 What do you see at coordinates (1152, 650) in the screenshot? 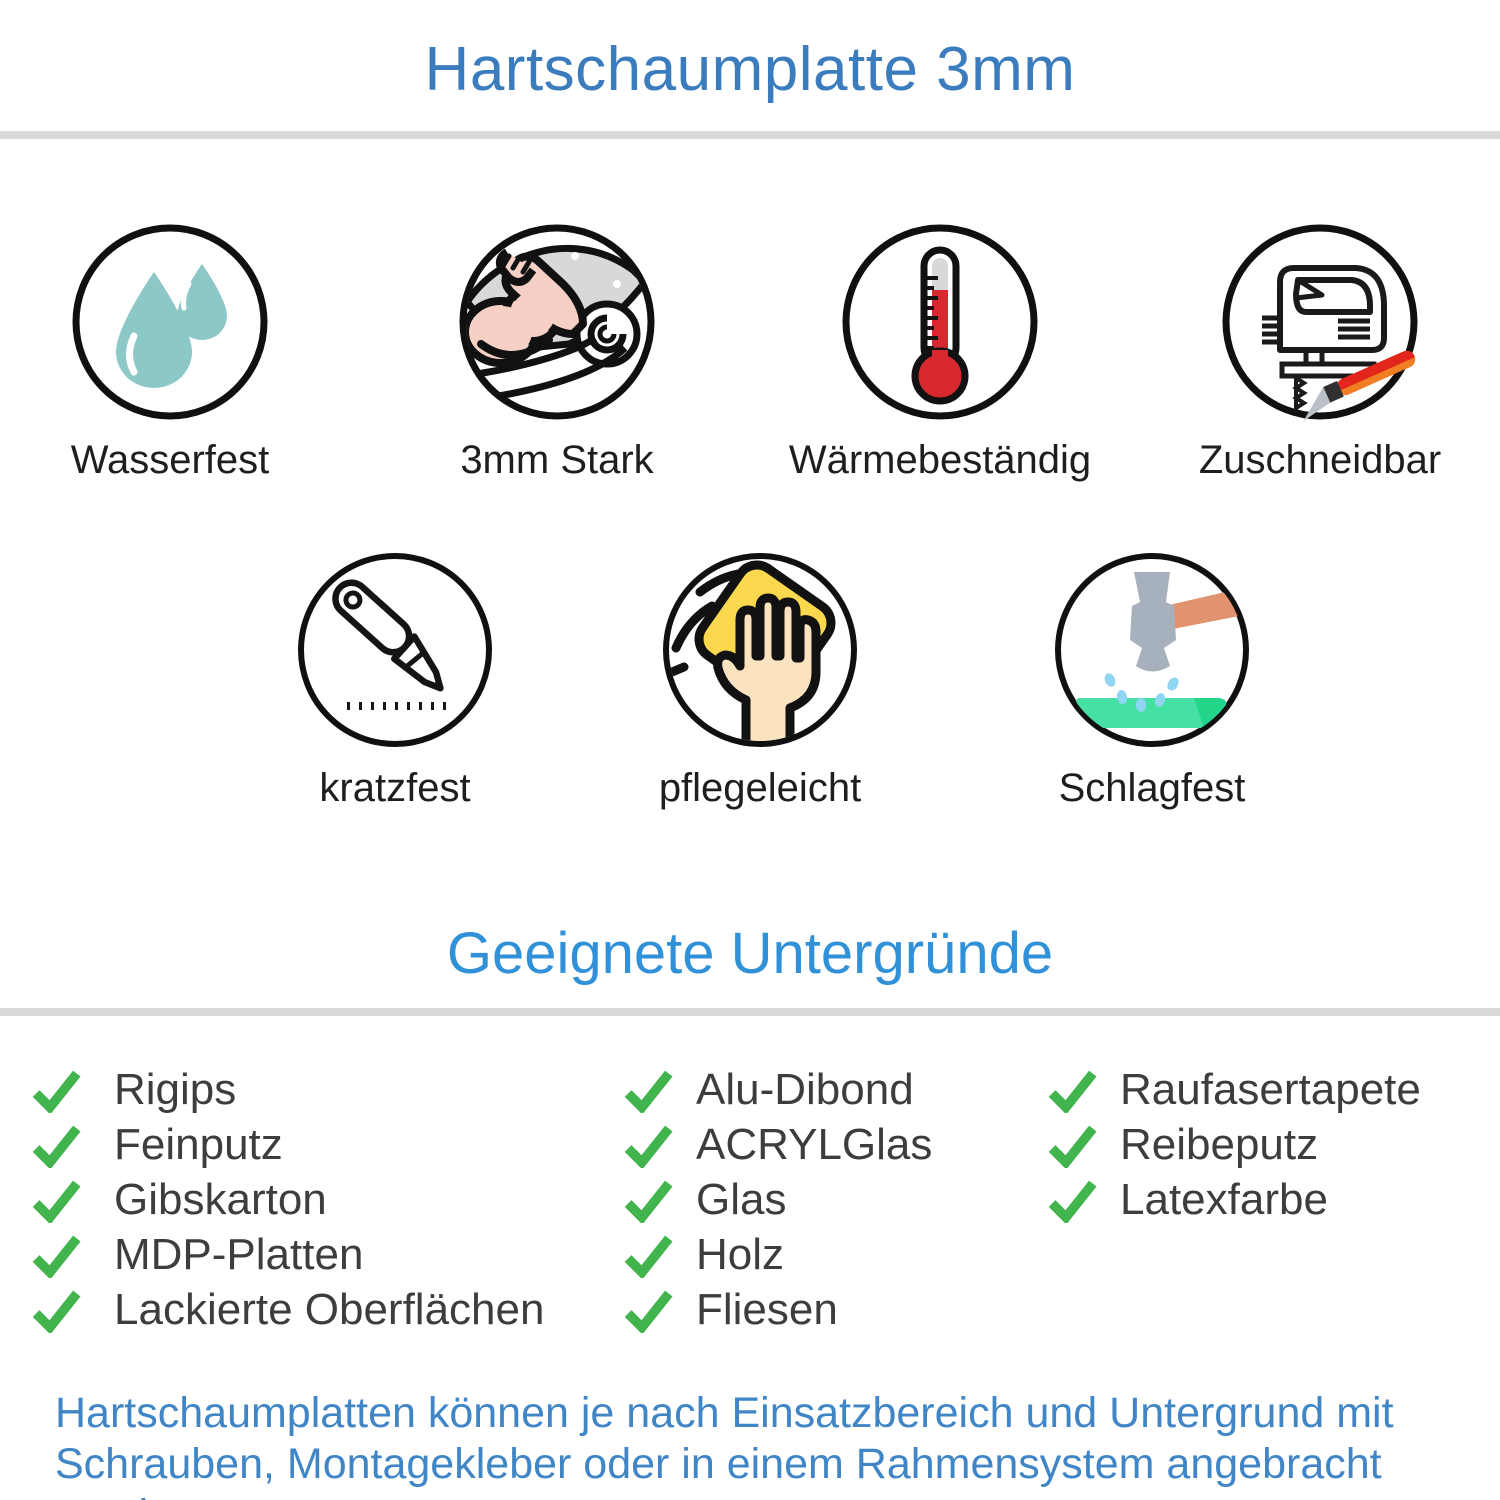
I see `hammer-icon` at bounding box center [1152, 650].